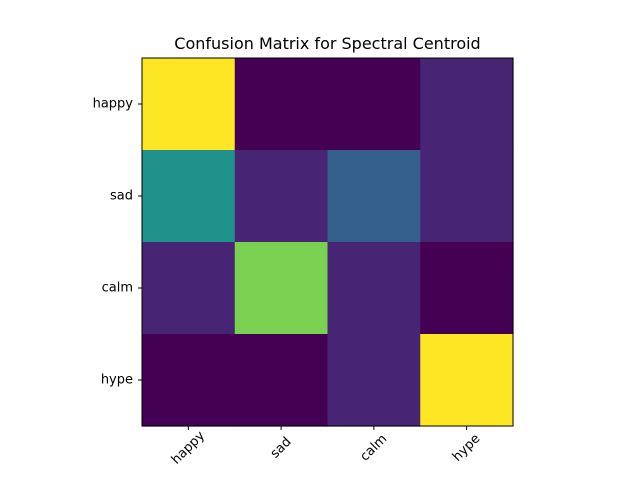 The height and width of the screenshot is (480, 640). Describe the element at coordinates (281, 288) in the screenshot. I see `heatmap-cell-calm-sad` at that location.